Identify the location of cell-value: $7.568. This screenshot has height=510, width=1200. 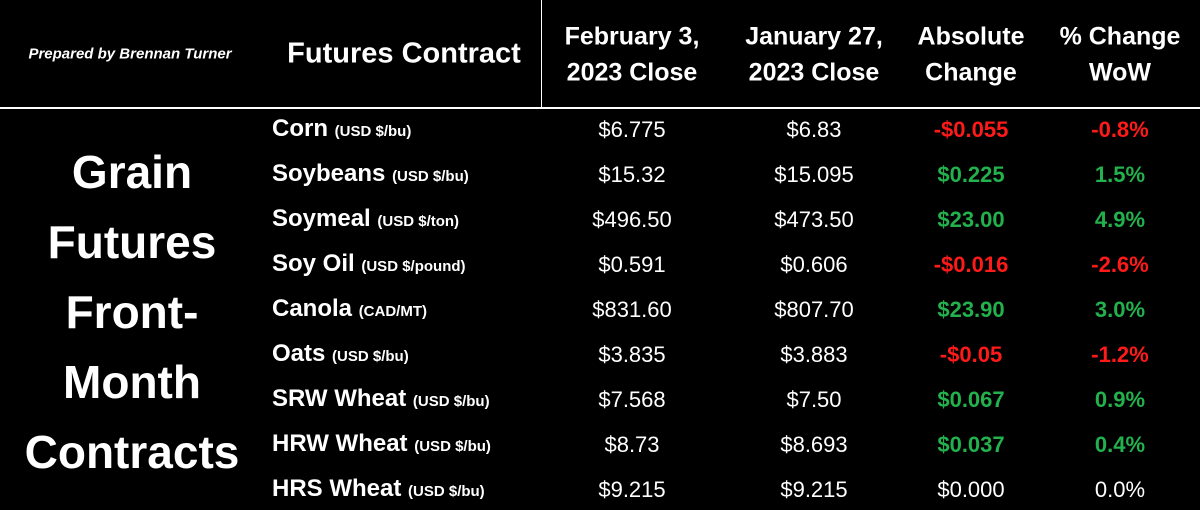
(632, 399).